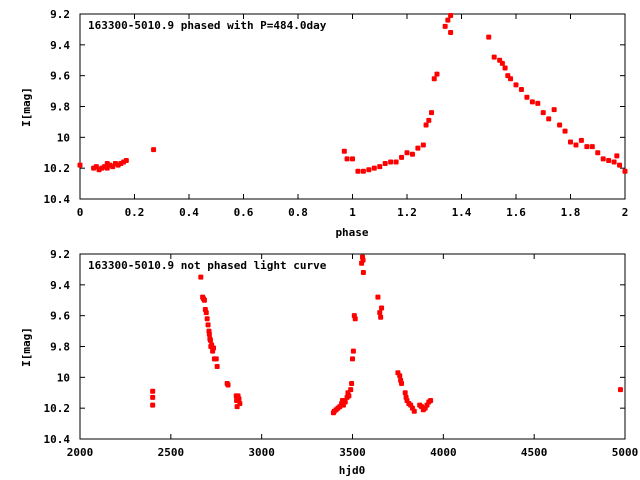 The image size is (640, 480). I want to click on chart-title: 163300-5010.9 not phased light curve, so click(207, 265).